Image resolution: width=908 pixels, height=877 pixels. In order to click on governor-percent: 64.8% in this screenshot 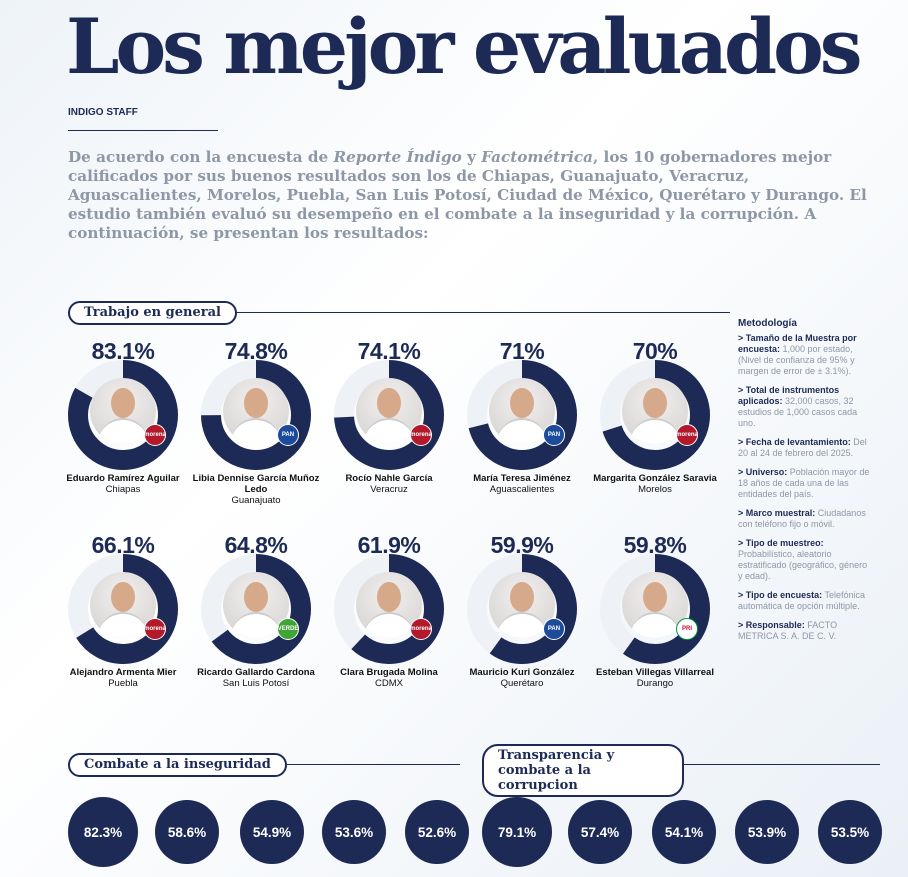, I will do `click(256, 545)`.